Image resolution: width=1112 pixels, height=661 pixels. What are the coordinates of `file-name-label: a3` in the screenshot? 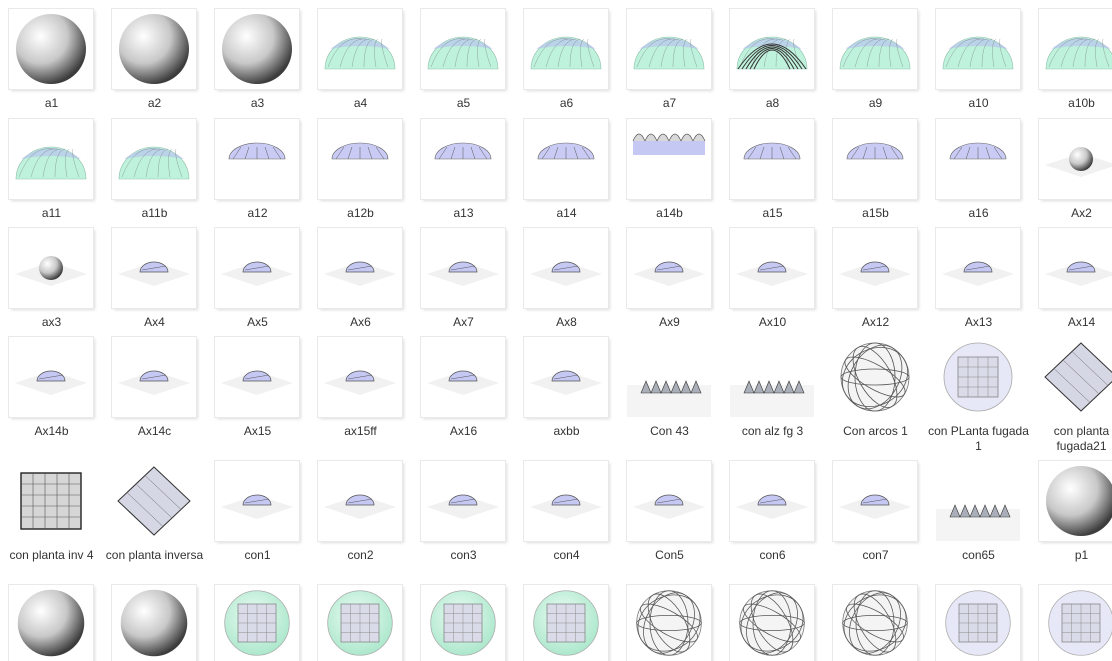 It's located at (257, 103).